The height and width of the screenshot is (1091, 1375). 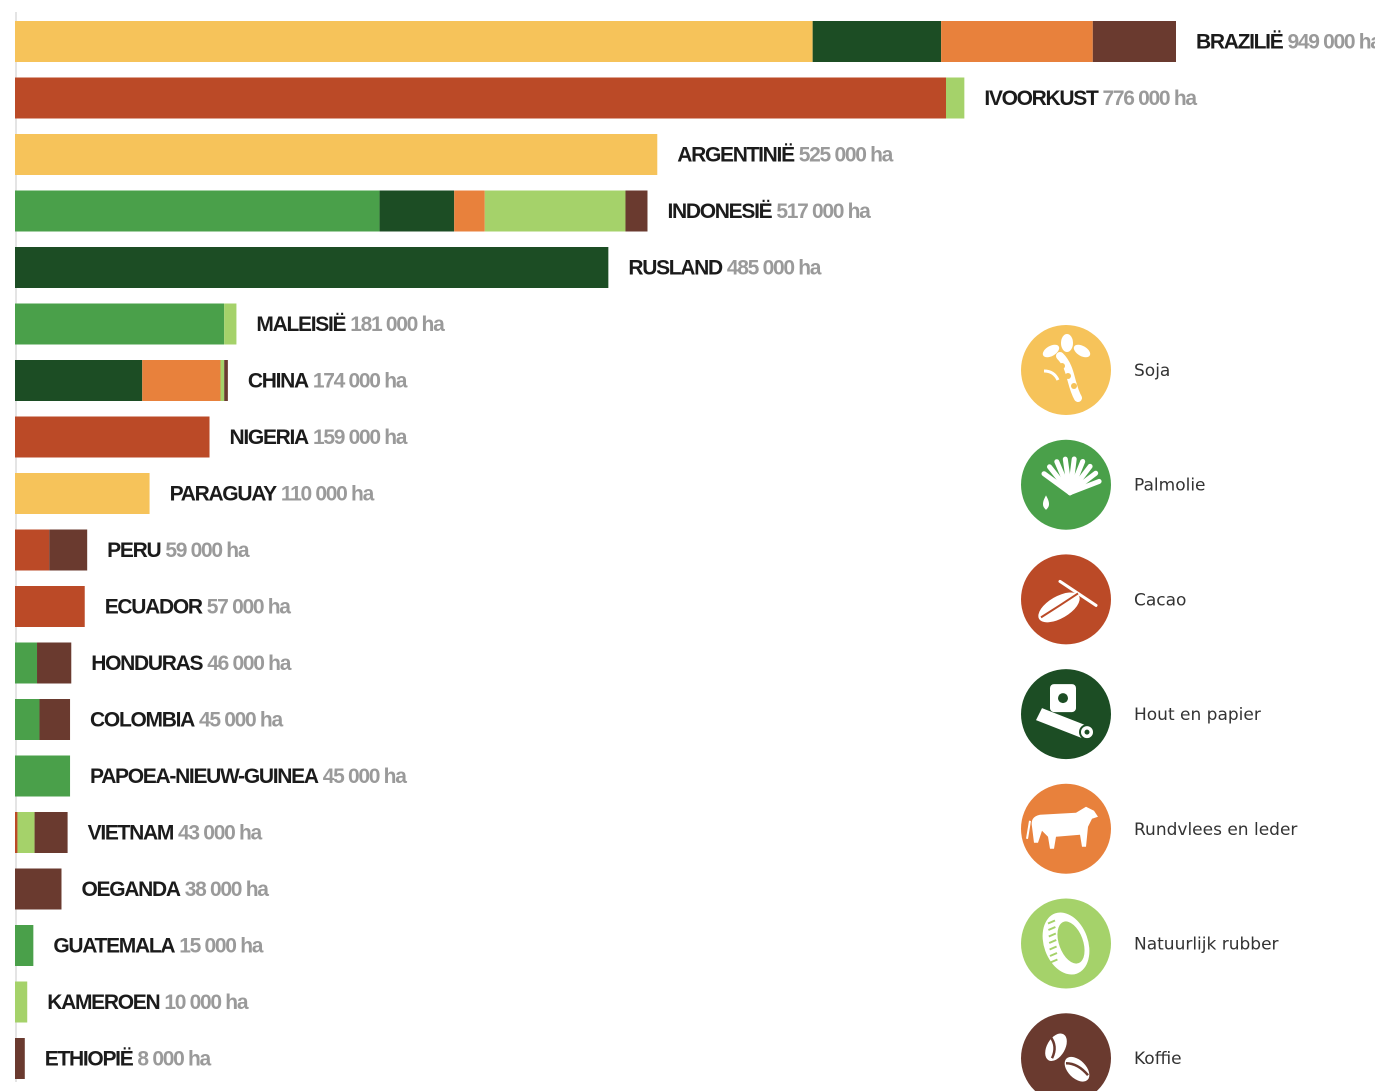 What do you see at coordinates (636, 211) in the screenshot?
I see `bar-segment-indonesie-koffie` at bounding box center [636, 211].